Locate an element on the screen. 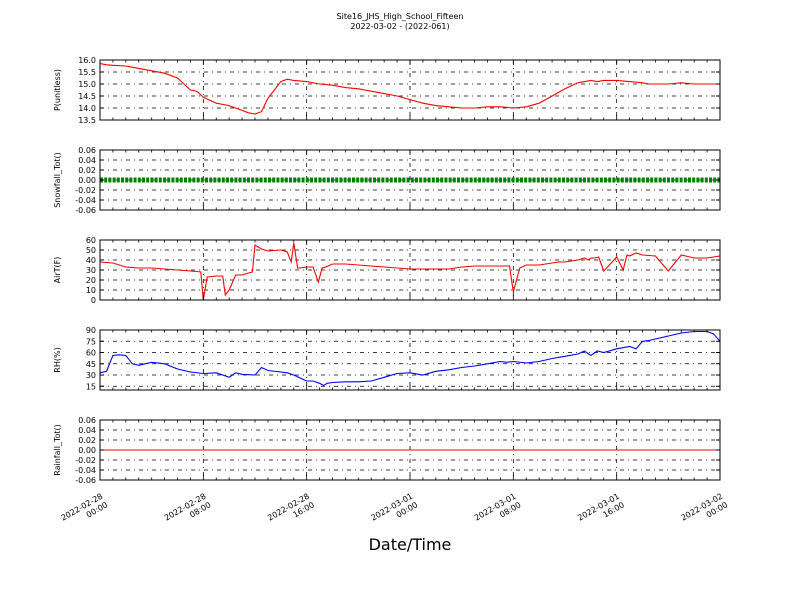 Image resolution: width=800 pixels, height=600 pixels. y-tick-label: 14.0 is located at coordinates (87, 108).